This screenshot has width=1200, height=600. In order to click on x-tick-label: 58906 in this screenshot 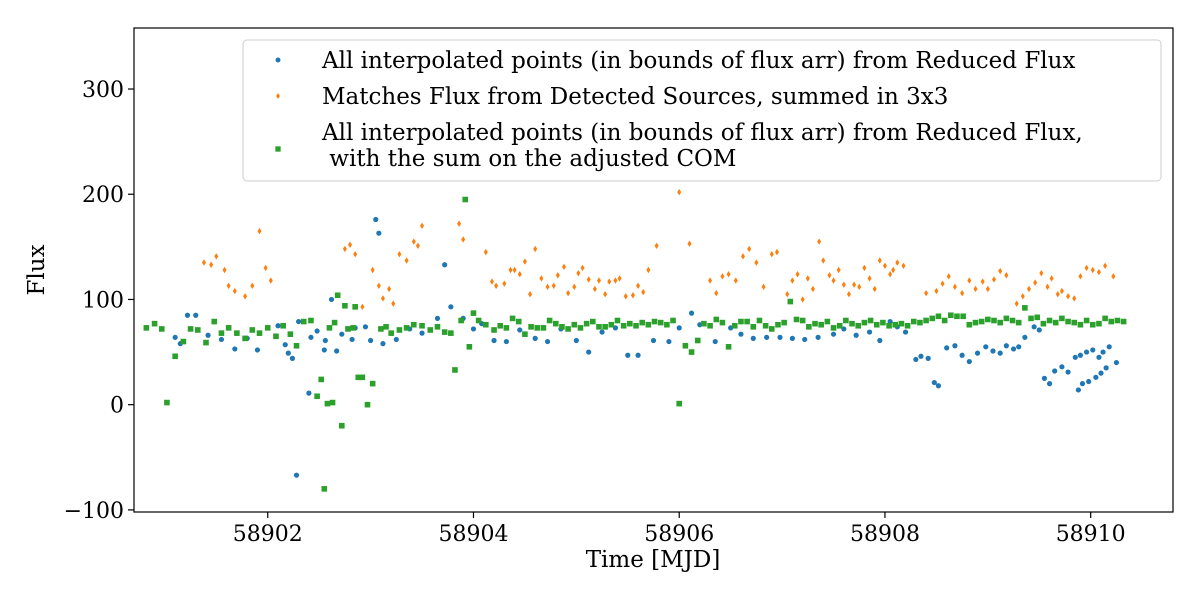, I will do `click(679, 534)`.